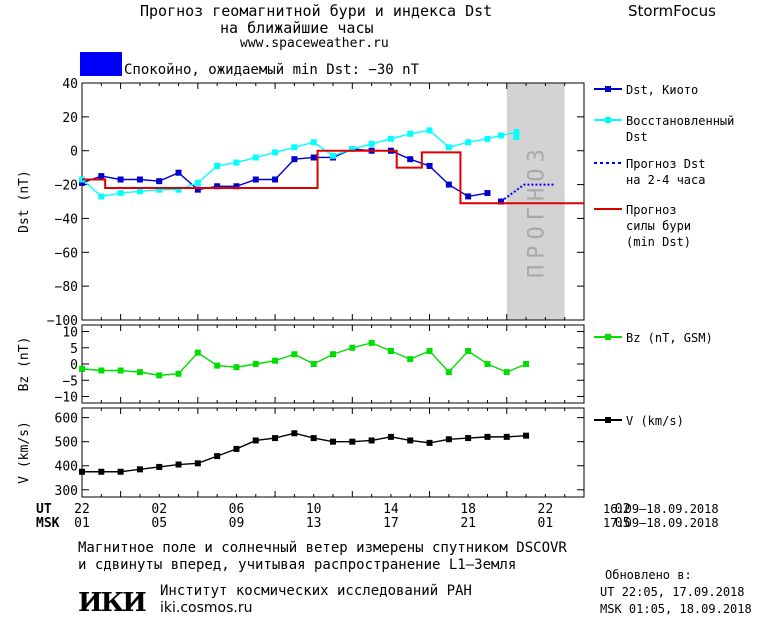  Describe the element at coordinates (206, 608) in the screenshot. I see `institute-url: iki.cosmos.ru` at that location.